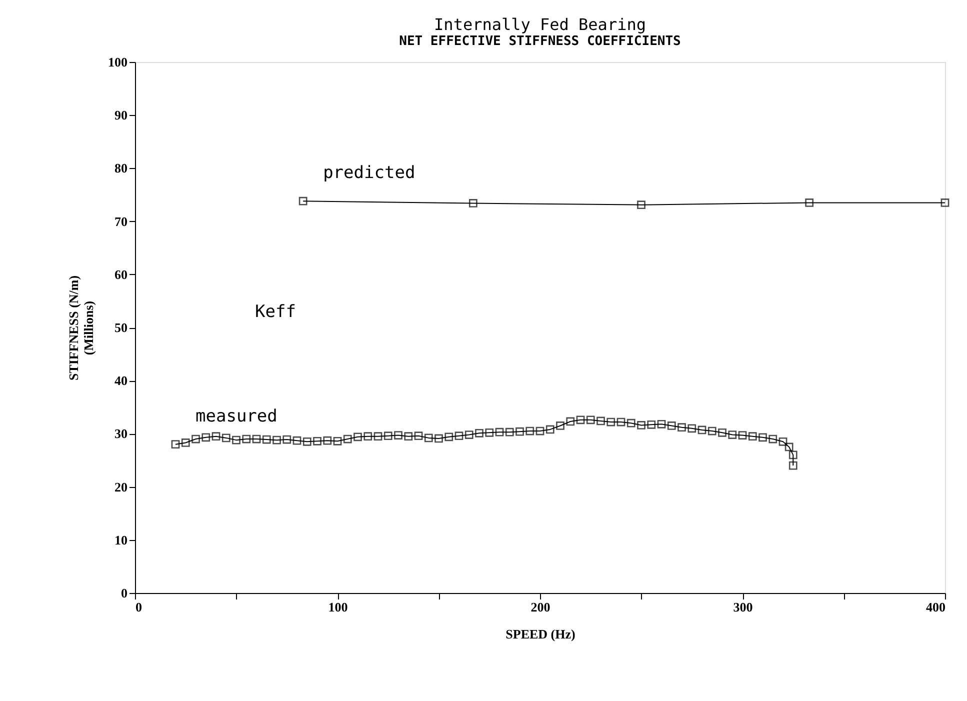 The image size is (967, 701). I want to click on series-label: predicted, so click(369, 173).